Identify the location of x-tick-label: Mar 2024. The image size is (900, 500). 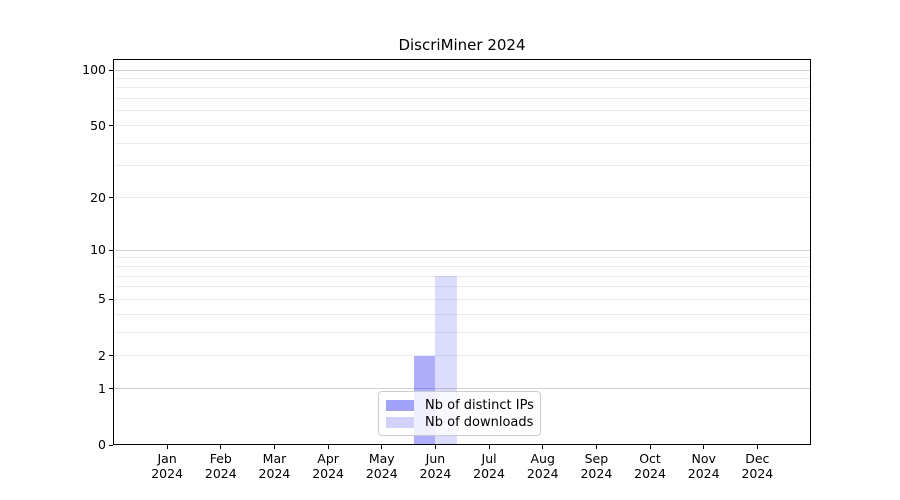
(274, 466).